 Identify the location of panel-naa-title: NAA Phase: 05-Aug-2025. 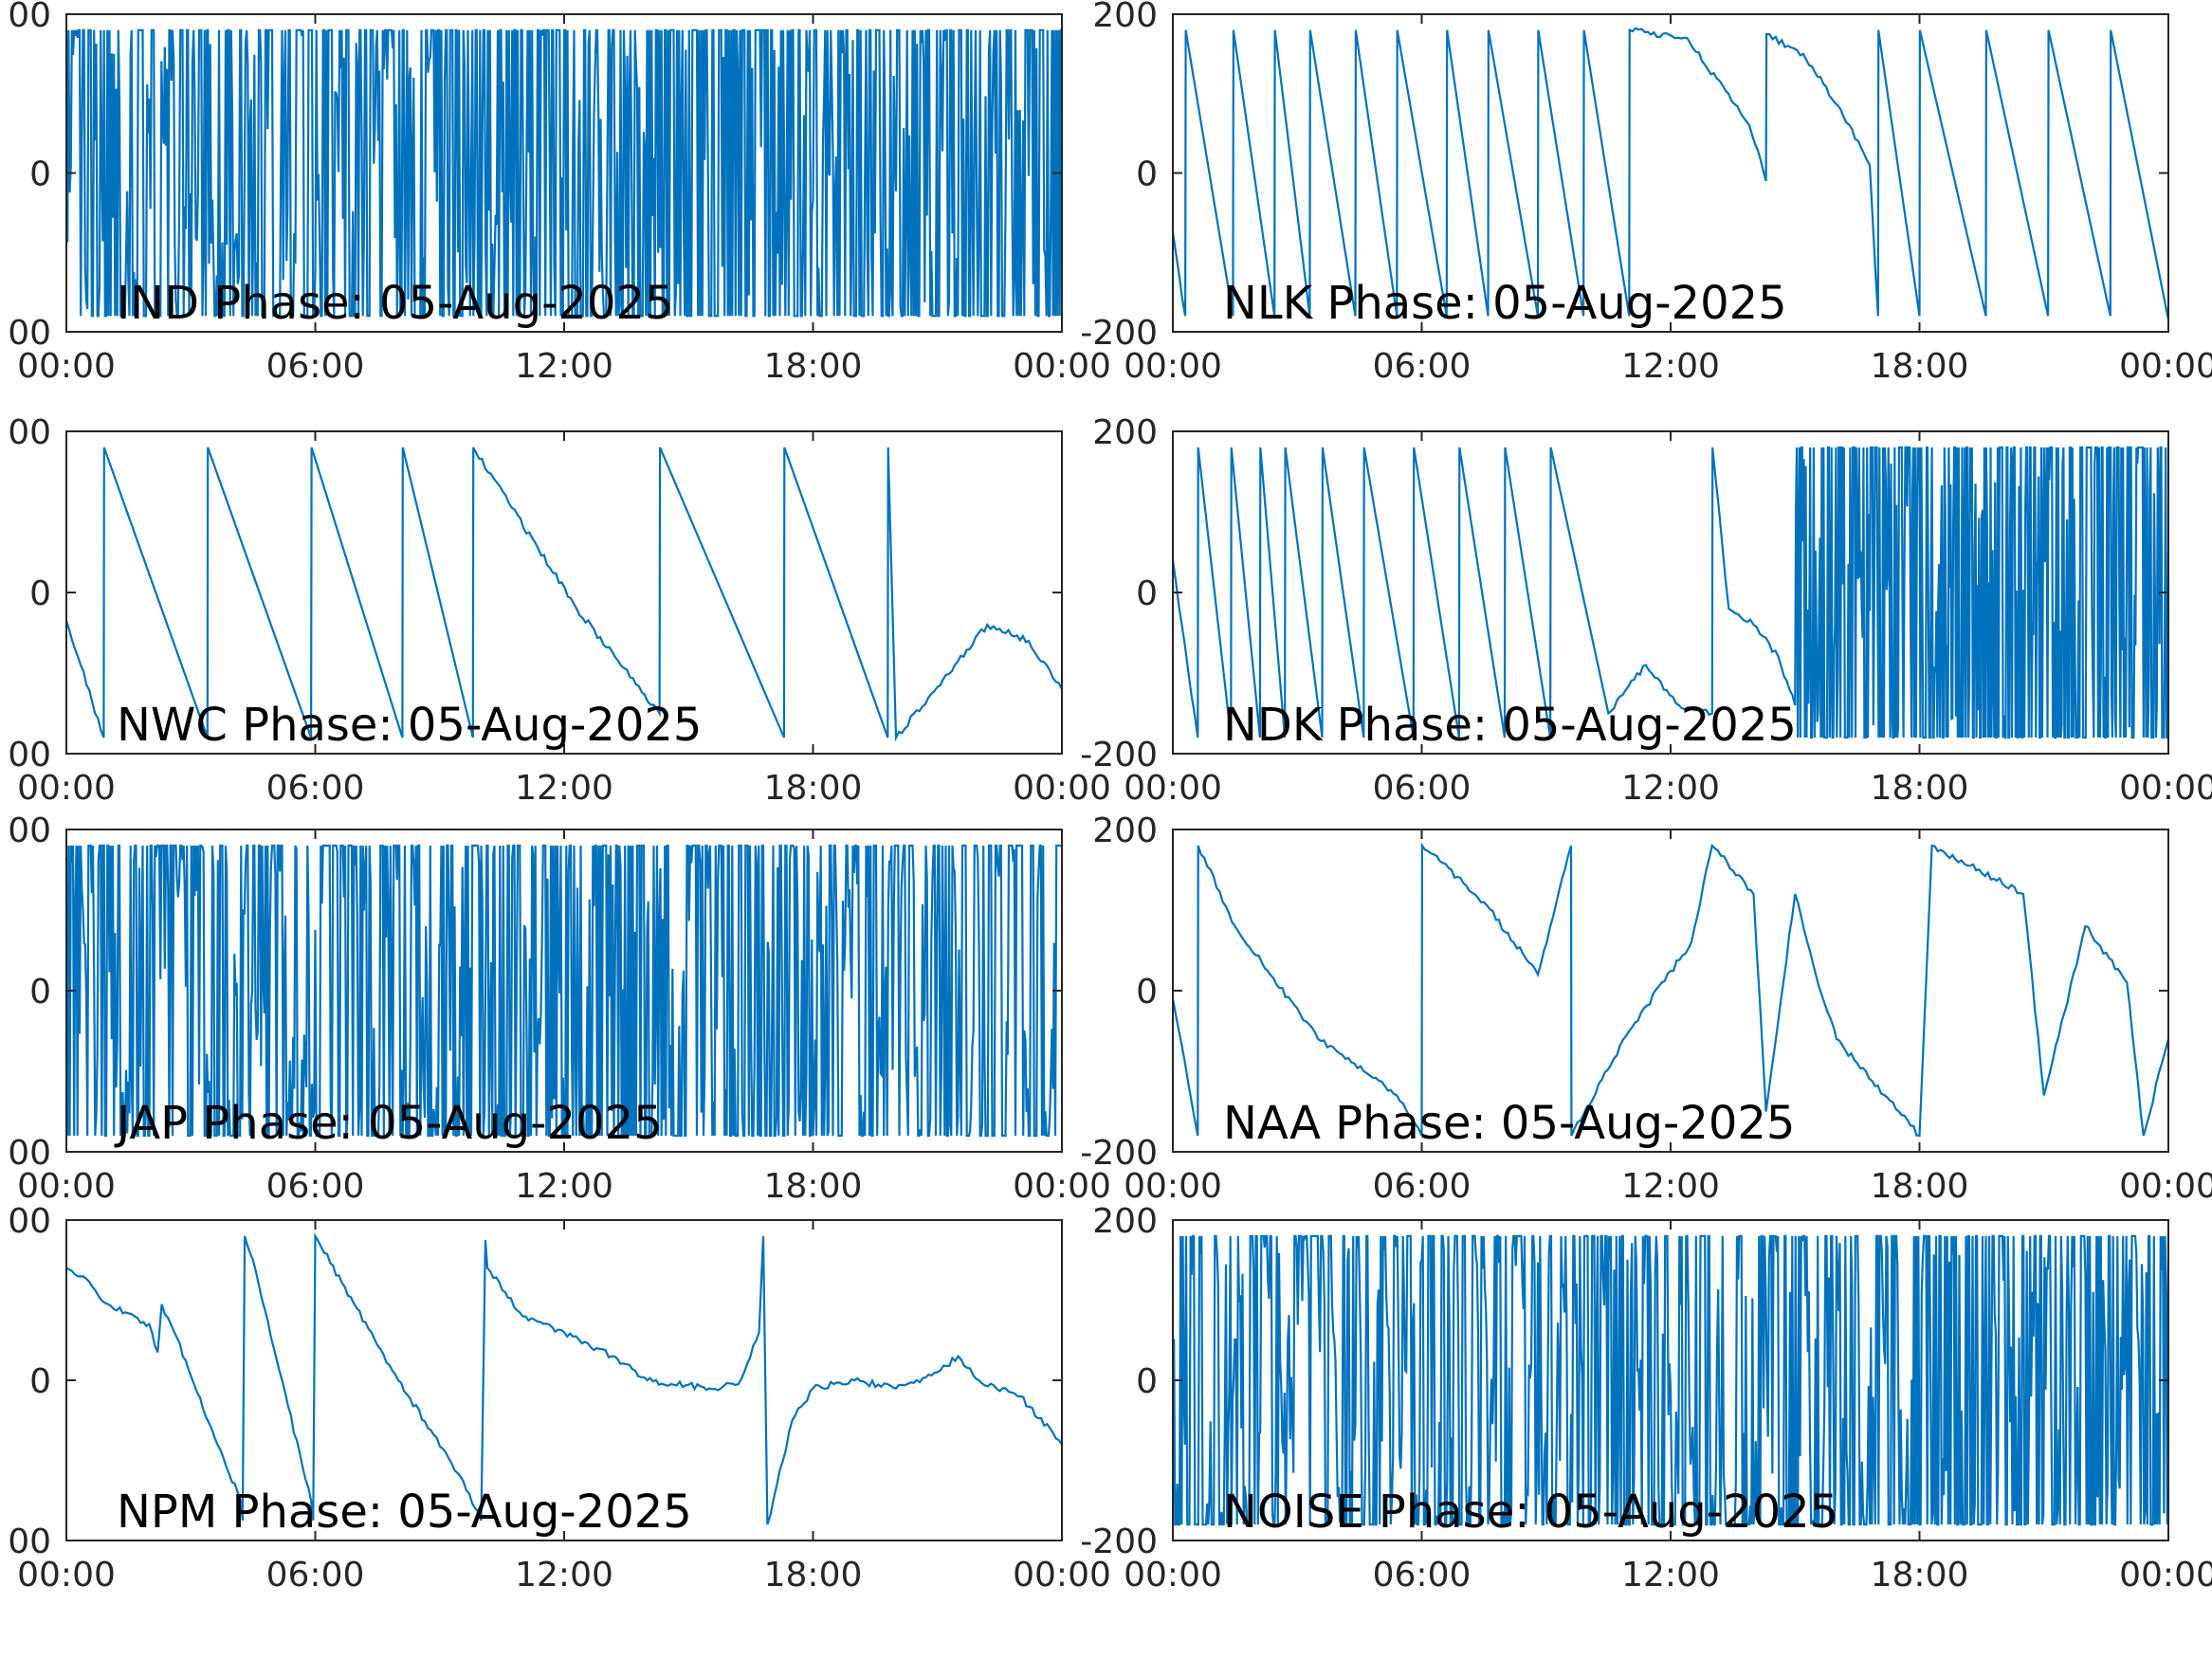
(1509, 1123).